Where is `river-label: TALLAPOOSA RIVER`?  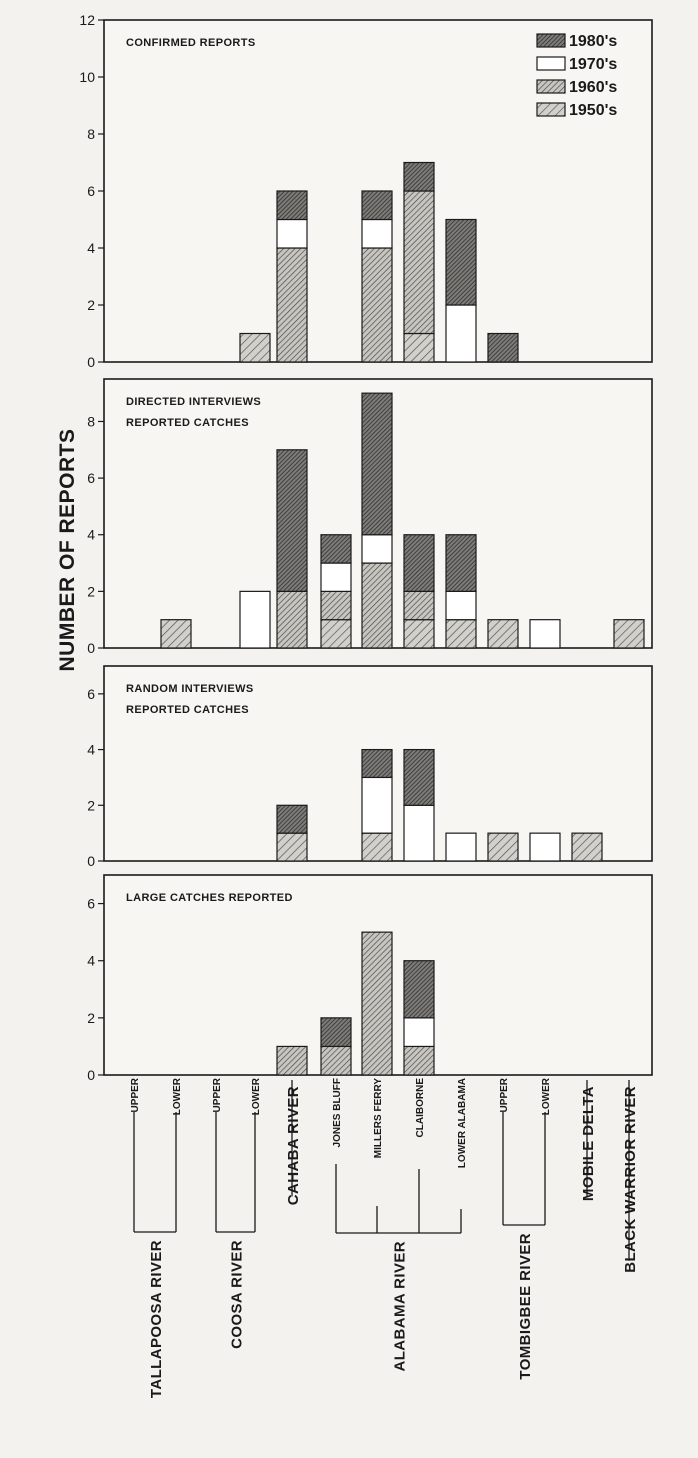 river-label: TALLAPOOSA RIVER is located at coordinates (156, 1319).